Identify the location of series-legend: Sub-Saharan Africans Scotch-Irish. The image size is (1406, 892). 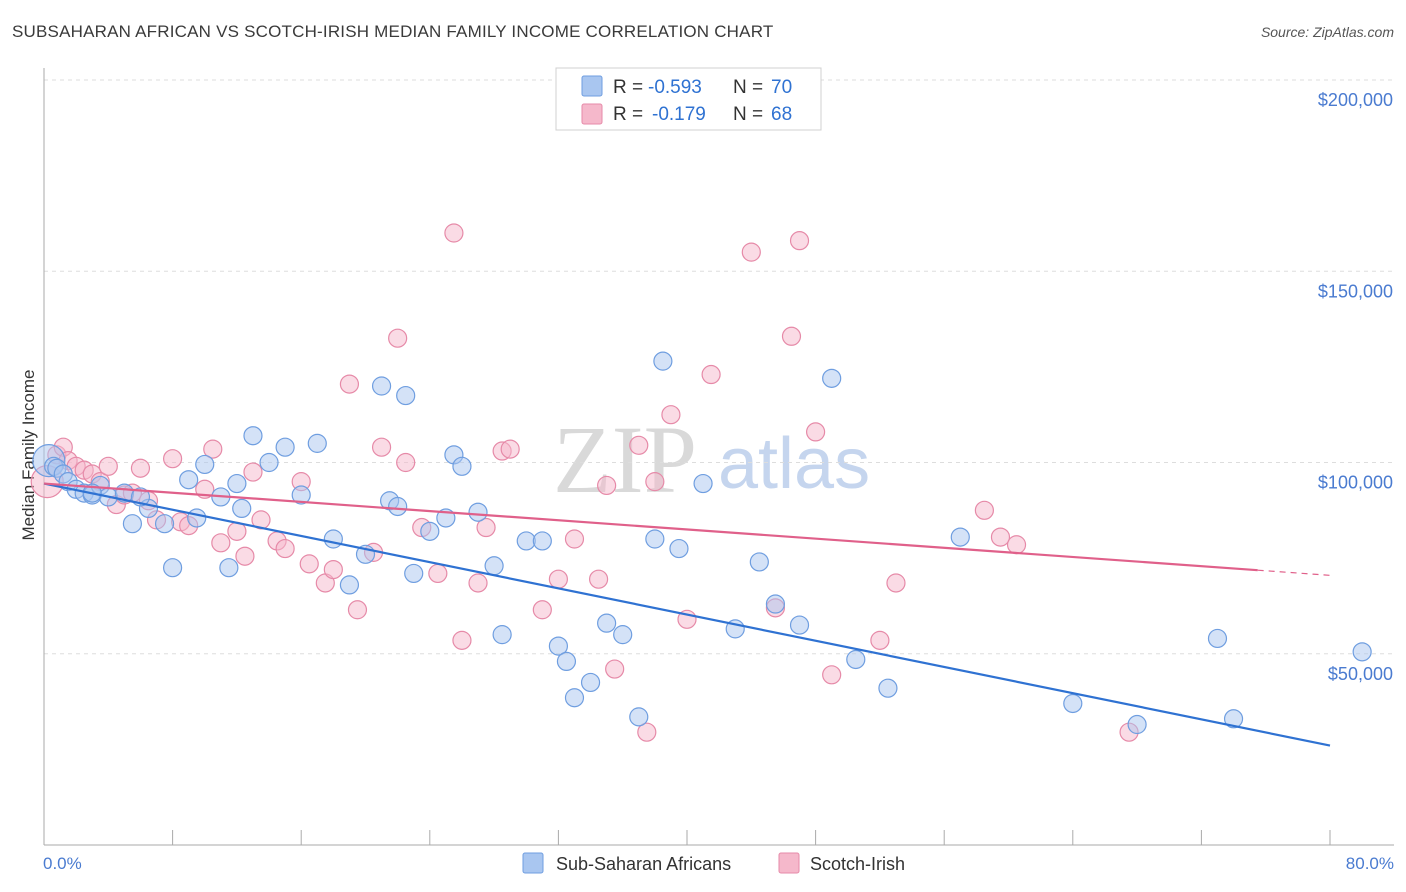
(713, 863).